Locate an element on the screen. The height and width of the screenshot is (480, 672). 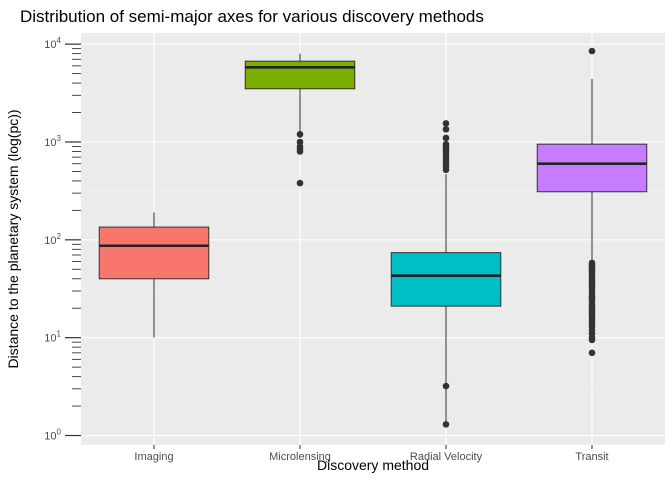
y-tick-label: 10³ is located at coordinates (52, 141).